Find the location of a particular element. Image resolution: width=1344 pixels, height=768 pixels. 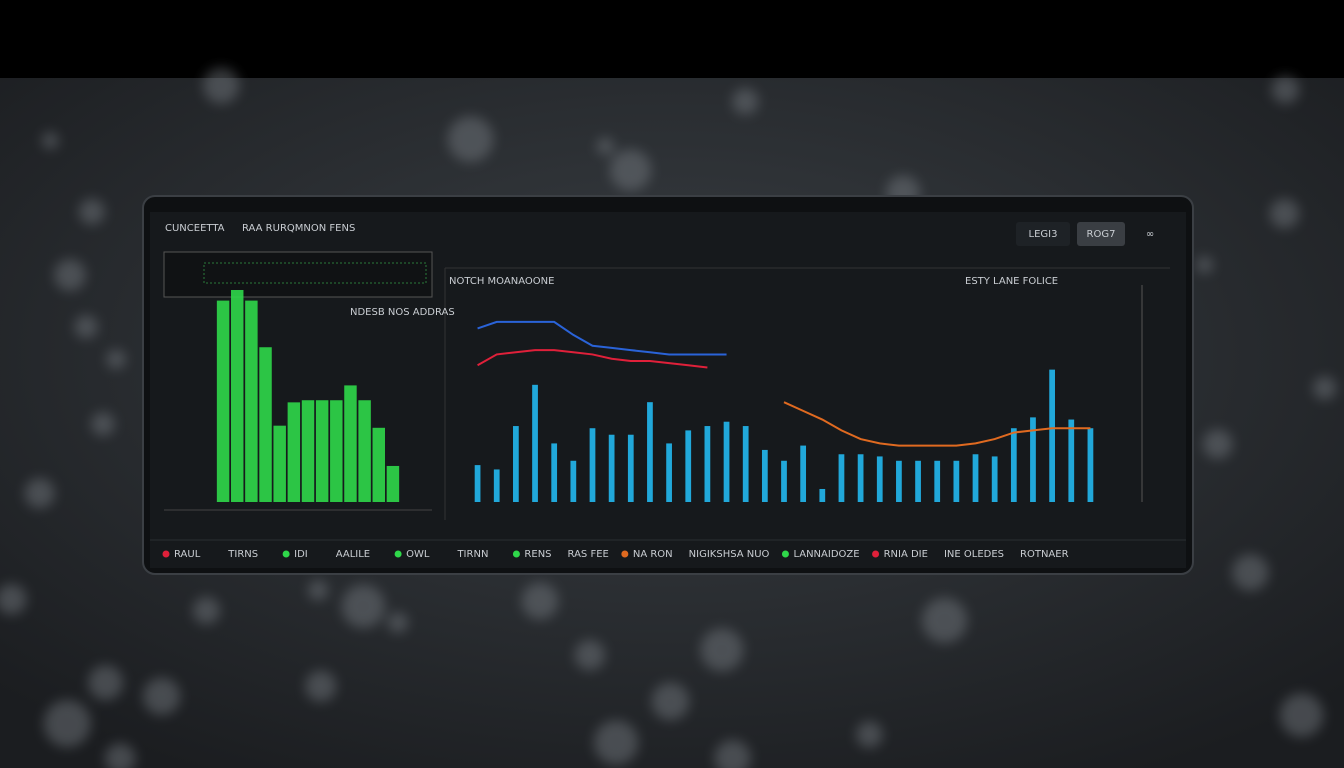

button-label: ROG7 is located at coordinates (1101, 234).